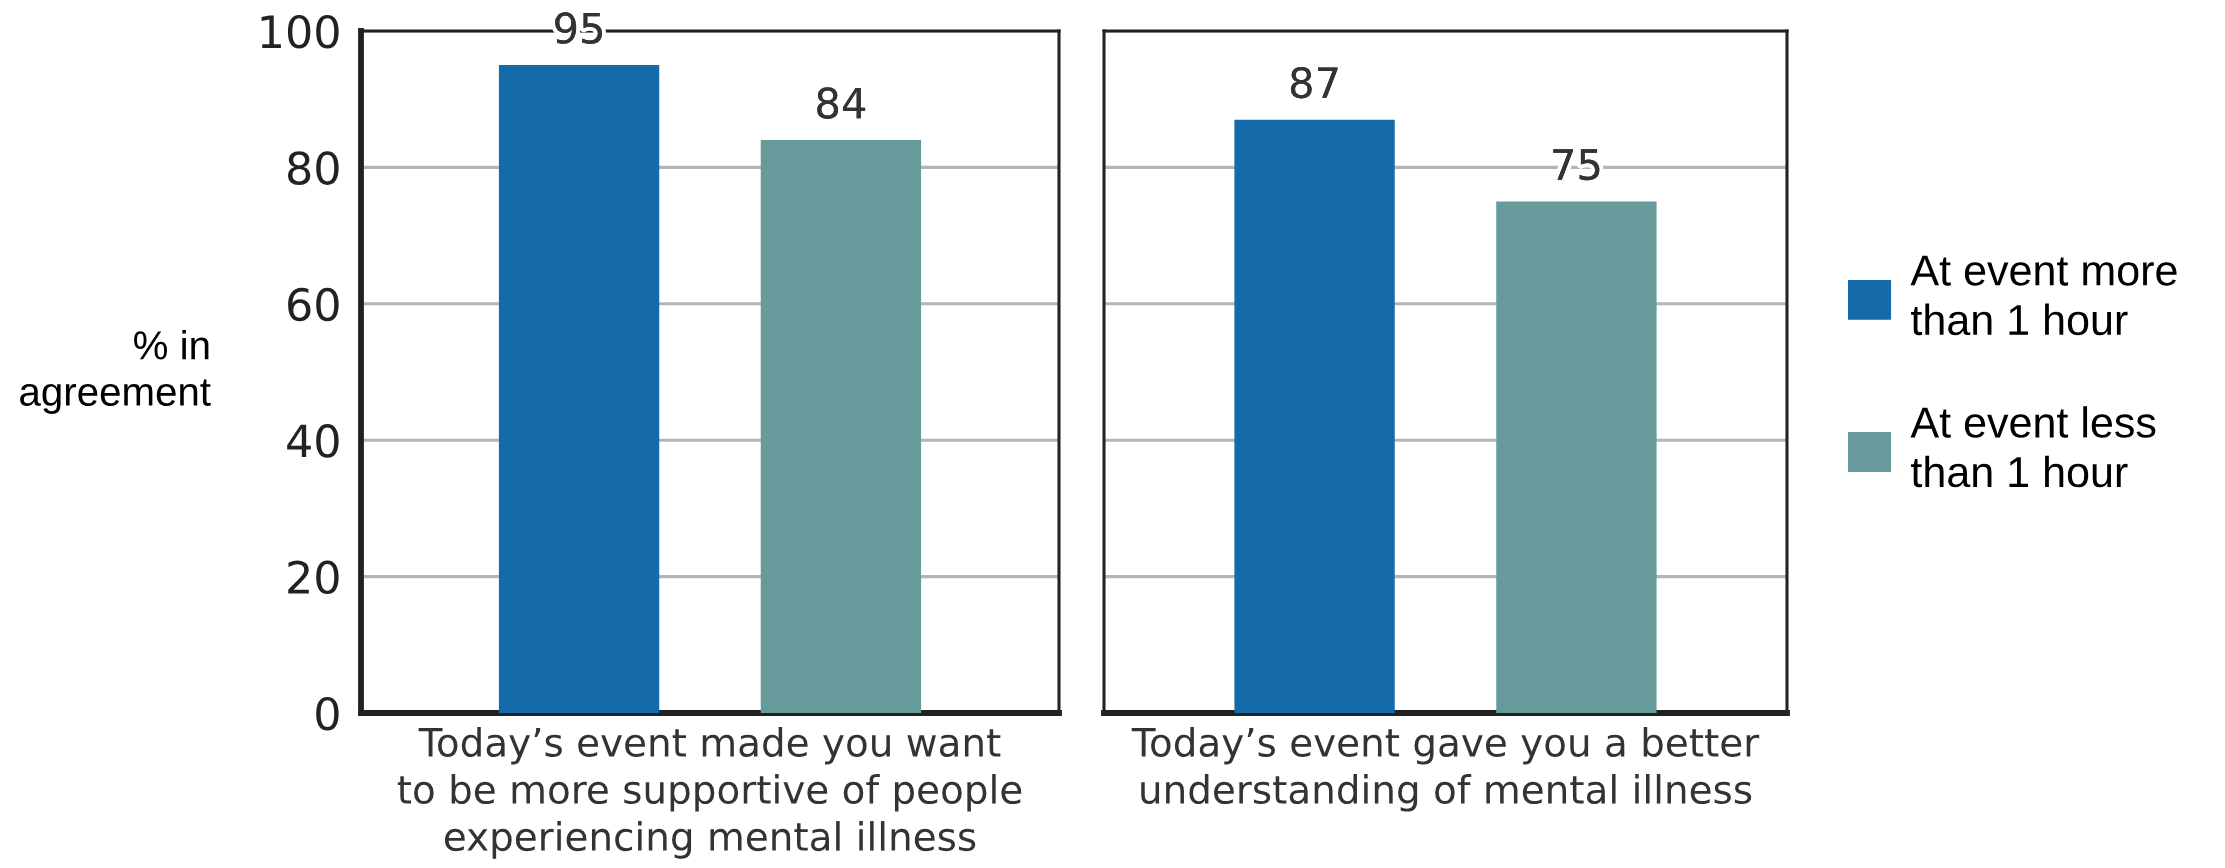 This screenshot has width=2225, height=868. I want to click on y-tick-label: 80, so click(313, 168).